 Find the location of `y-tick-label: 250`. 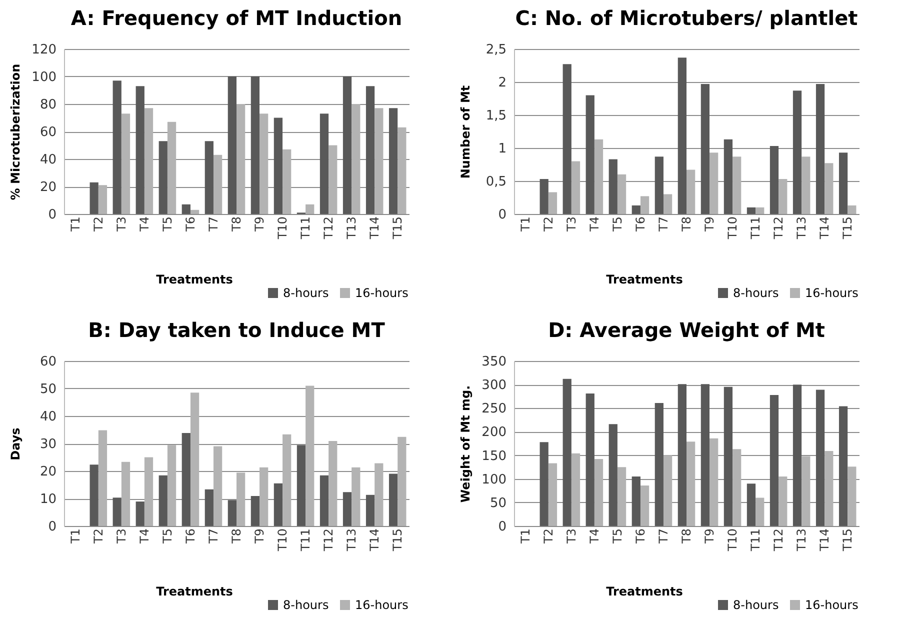

y-tick-label: 250 is located at coordinates (494, 409).